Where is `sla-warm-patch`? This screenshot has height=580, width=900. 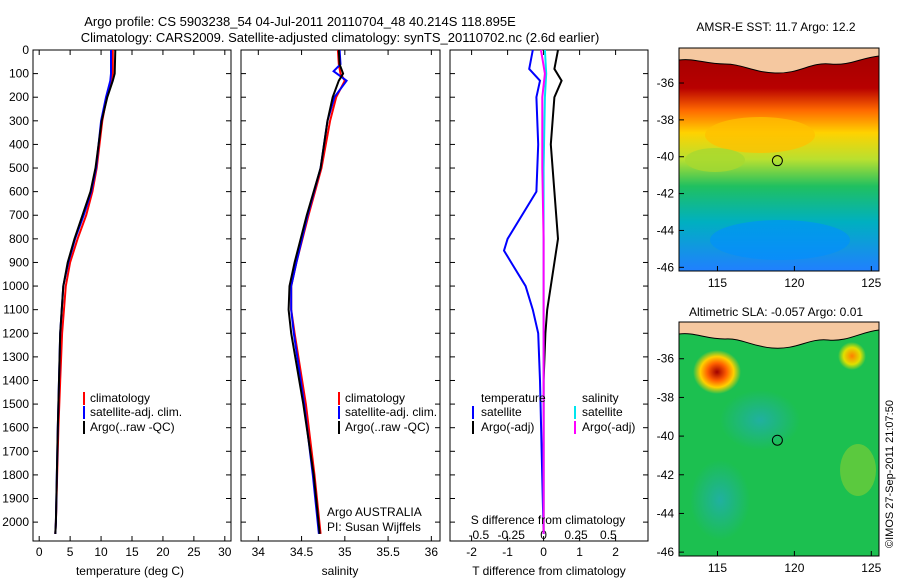 sla-warm-patch is located at coordinates (858, 470).